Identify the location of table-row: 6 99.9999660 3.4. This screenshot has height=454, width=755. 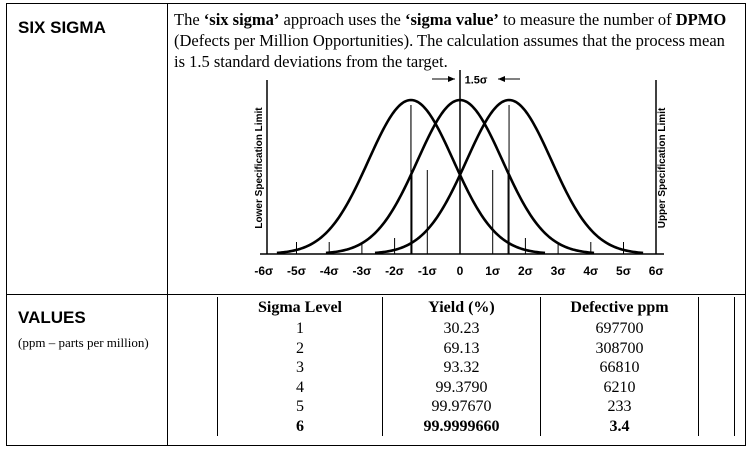
(476, 426).